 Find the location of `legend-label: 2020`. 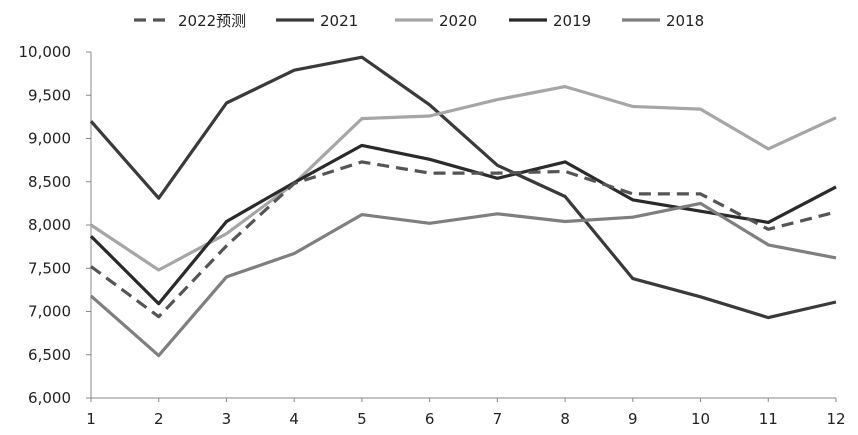

legend-label: 2020 is located at coordinates (458, 21).